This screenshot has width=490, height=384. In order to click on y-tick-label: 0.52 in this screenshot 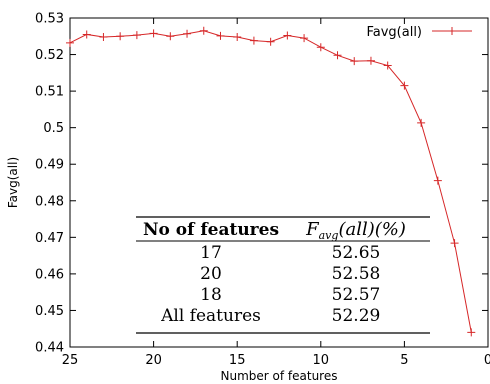, I will do `click(49, 55)`.